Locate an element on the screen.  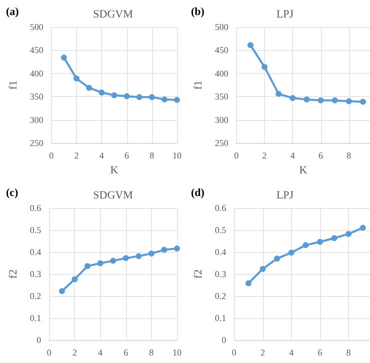
text: (c) is located at coordinates (12, 193).